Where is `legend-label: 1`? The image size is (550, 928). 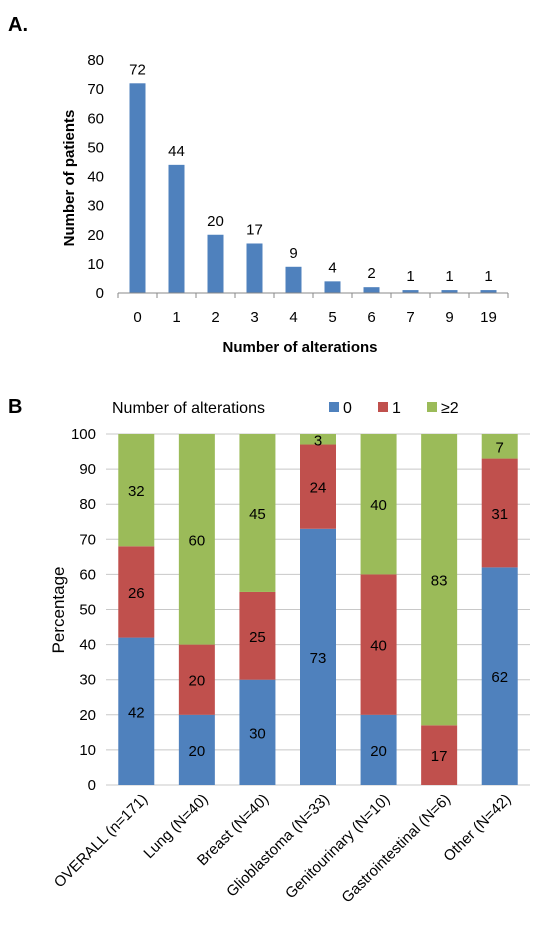
legend-label: 1 is located at coordinates (396, 408).